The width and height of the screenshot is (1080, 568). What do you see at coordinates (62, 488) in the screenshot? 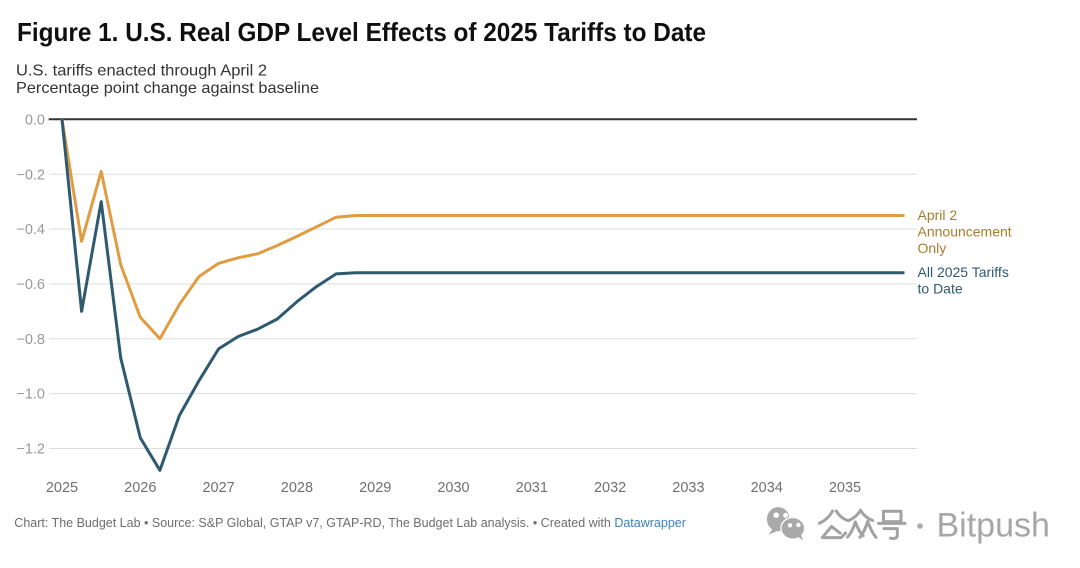
I see `svg-text: 2025` at bounding box center [62, 488].